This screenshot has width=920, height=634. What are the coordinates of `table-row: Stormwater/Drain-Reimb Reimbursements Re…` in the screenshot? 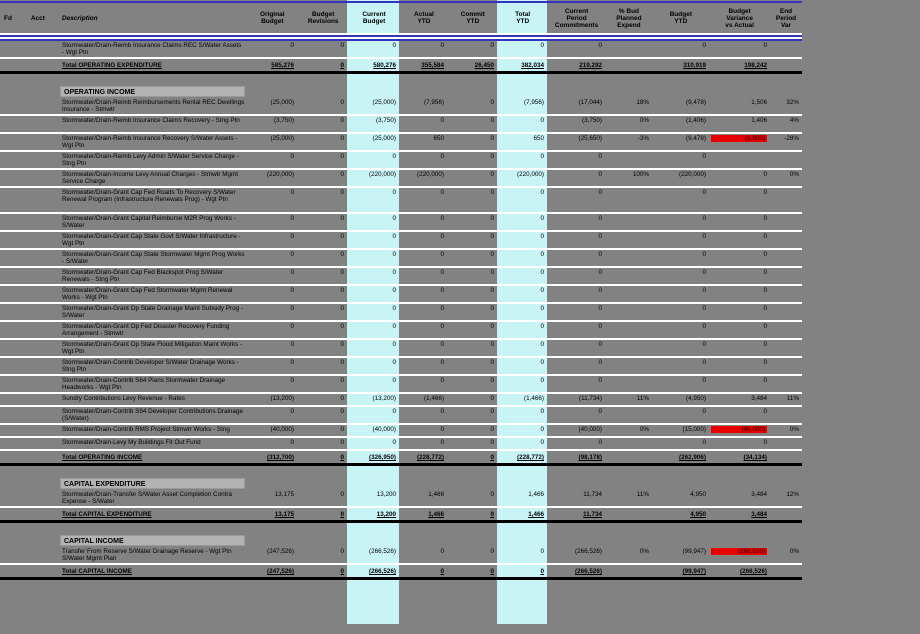 It's located at (401, 107).